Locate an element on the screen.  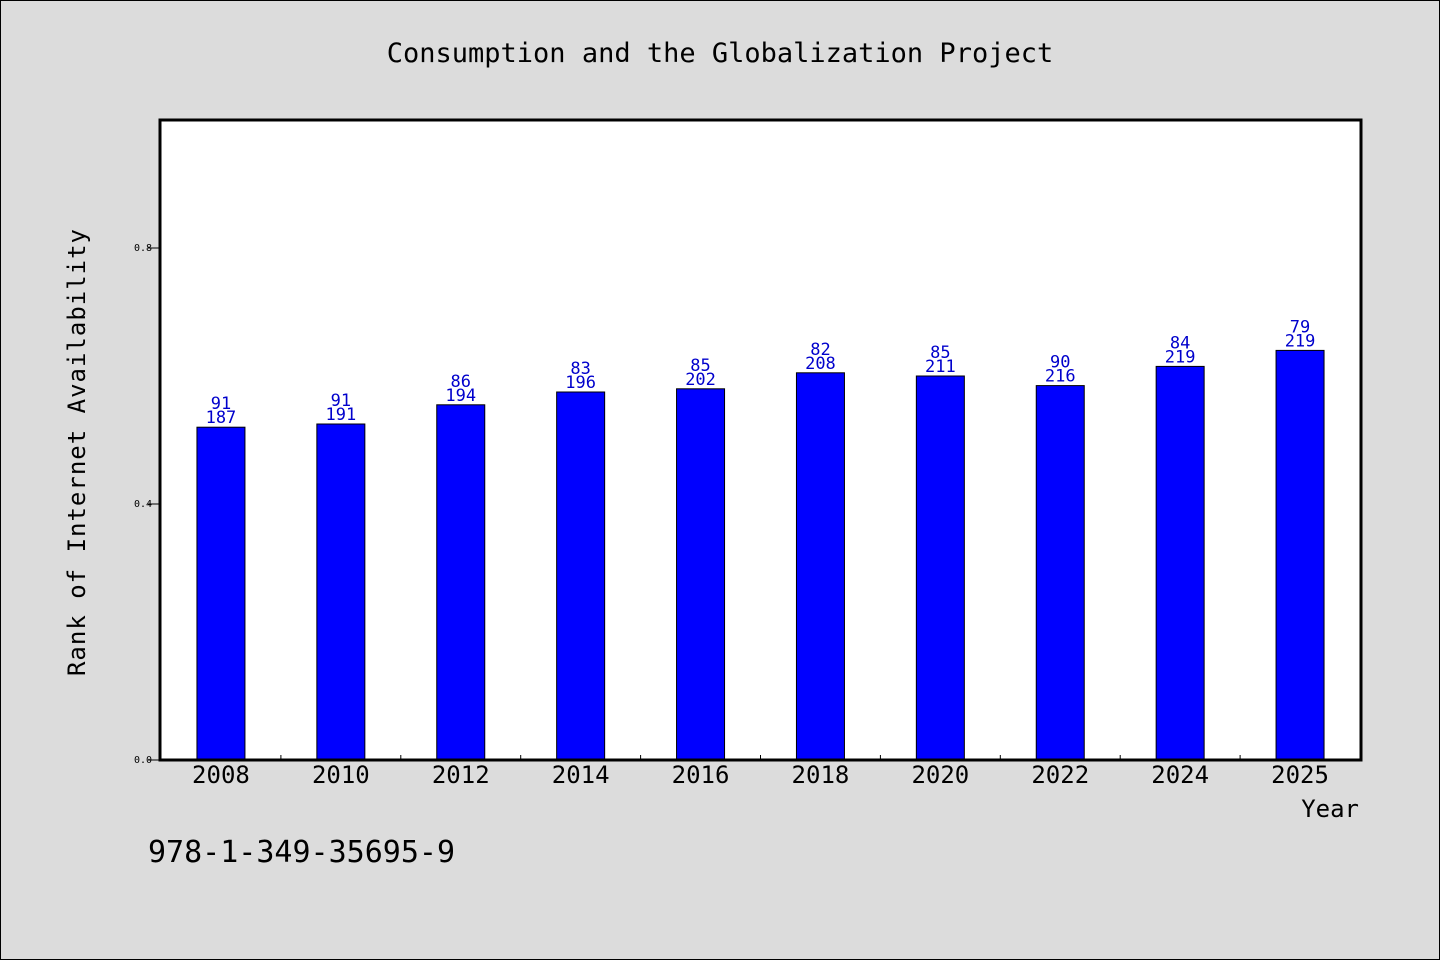
data-label-top-2020: 85 is located at coordinates (940, 353).